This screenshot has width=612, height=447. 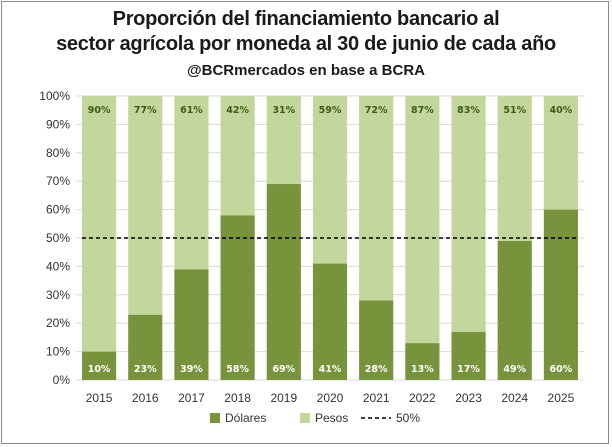 I want to click on bar-2021-dolares, so click(x=376, y=340).